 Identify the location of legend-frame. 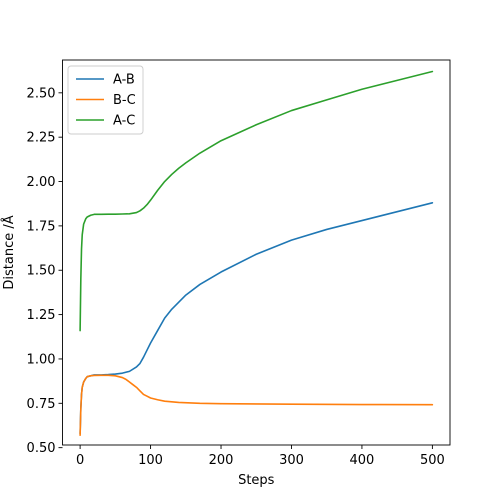
(105, 100).